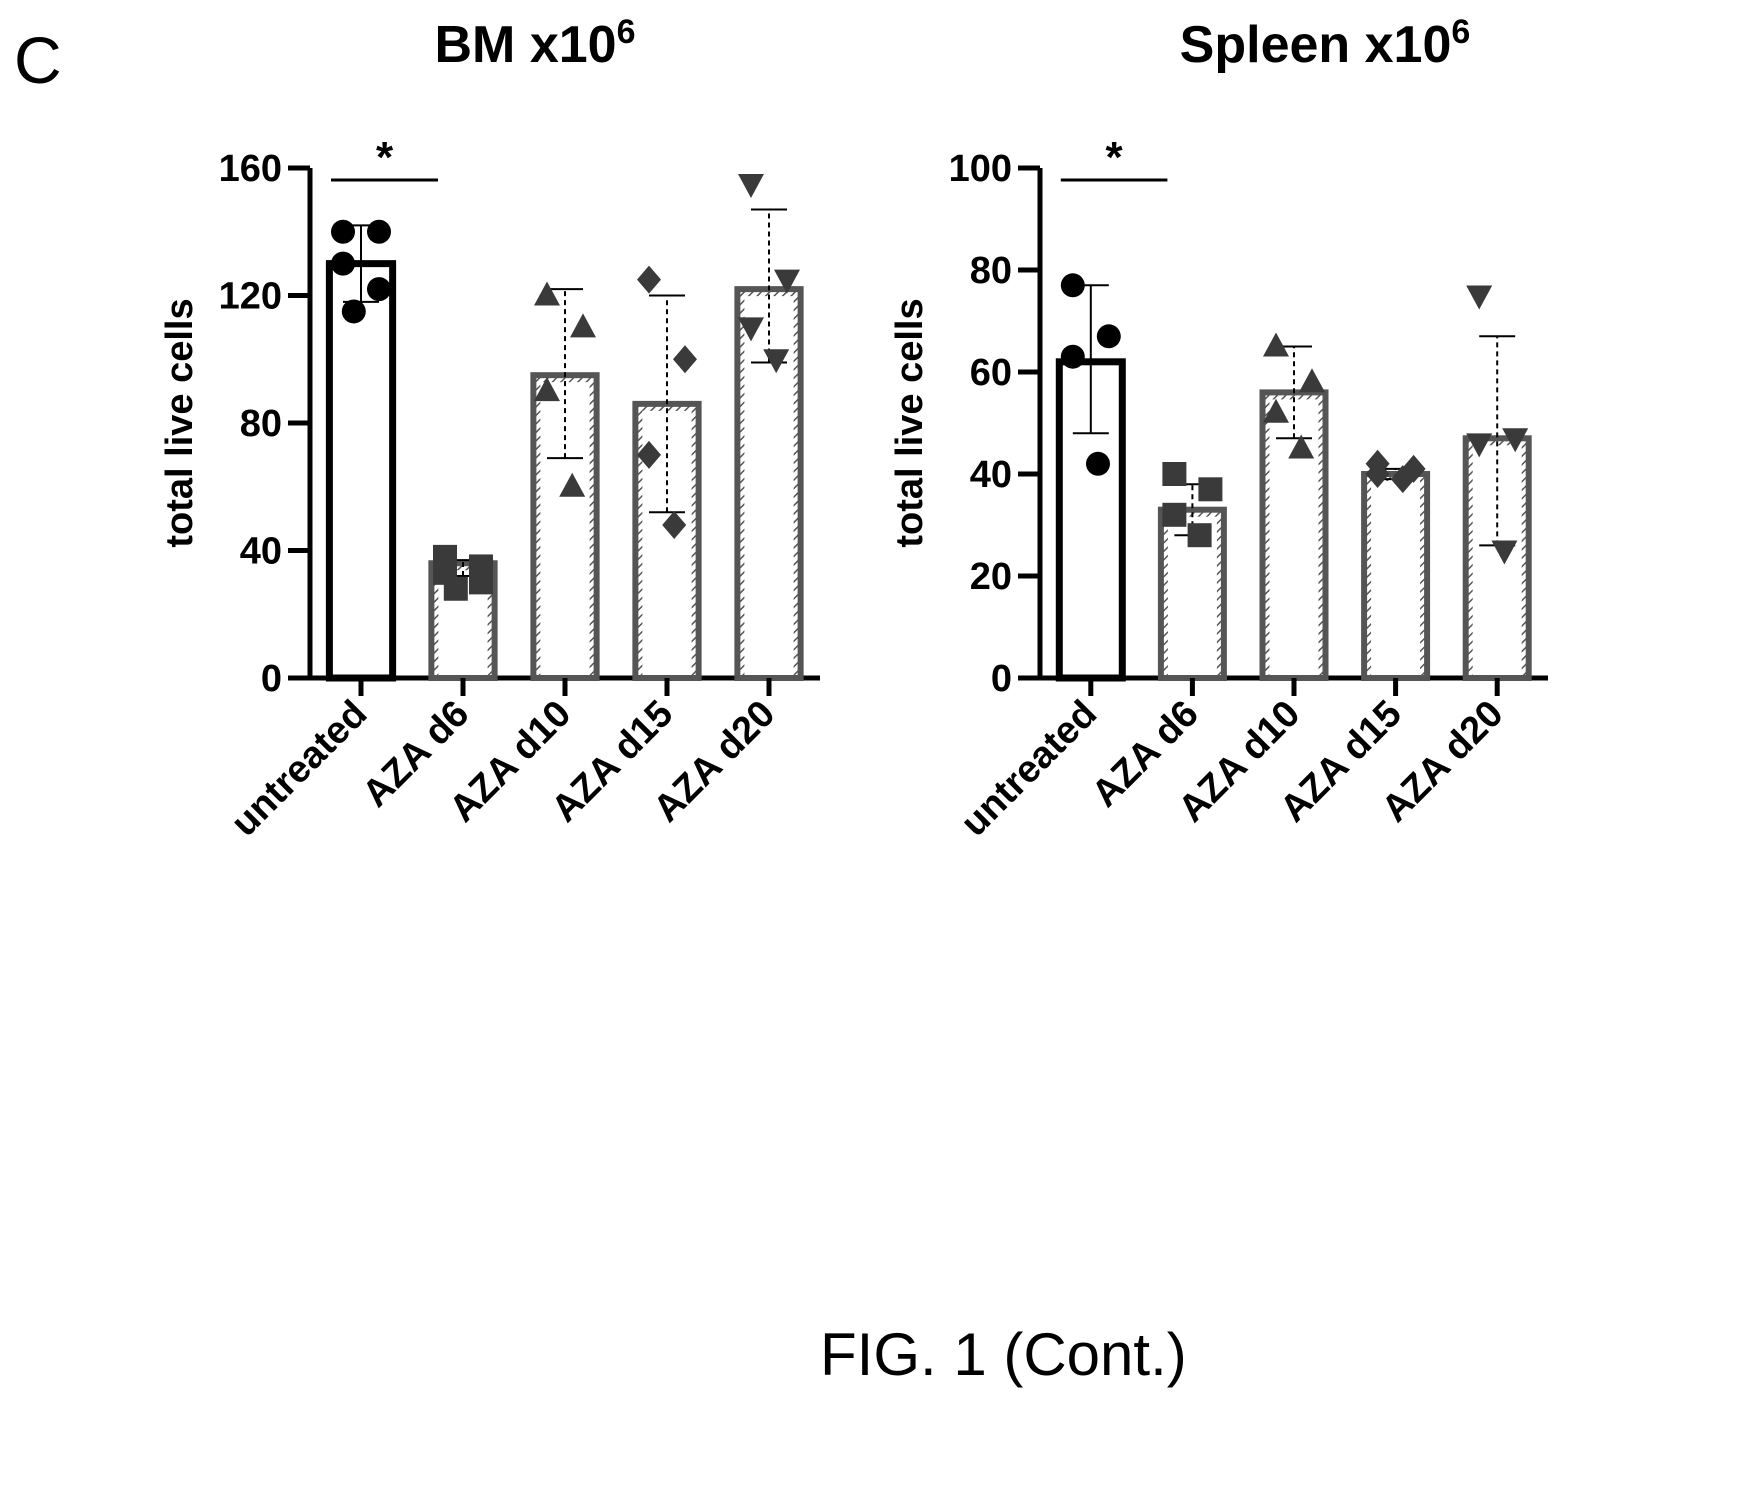 This screenshot has height=1506, width=1759. I want to click on chart-title: Spleen x106, so click(1325, 43).